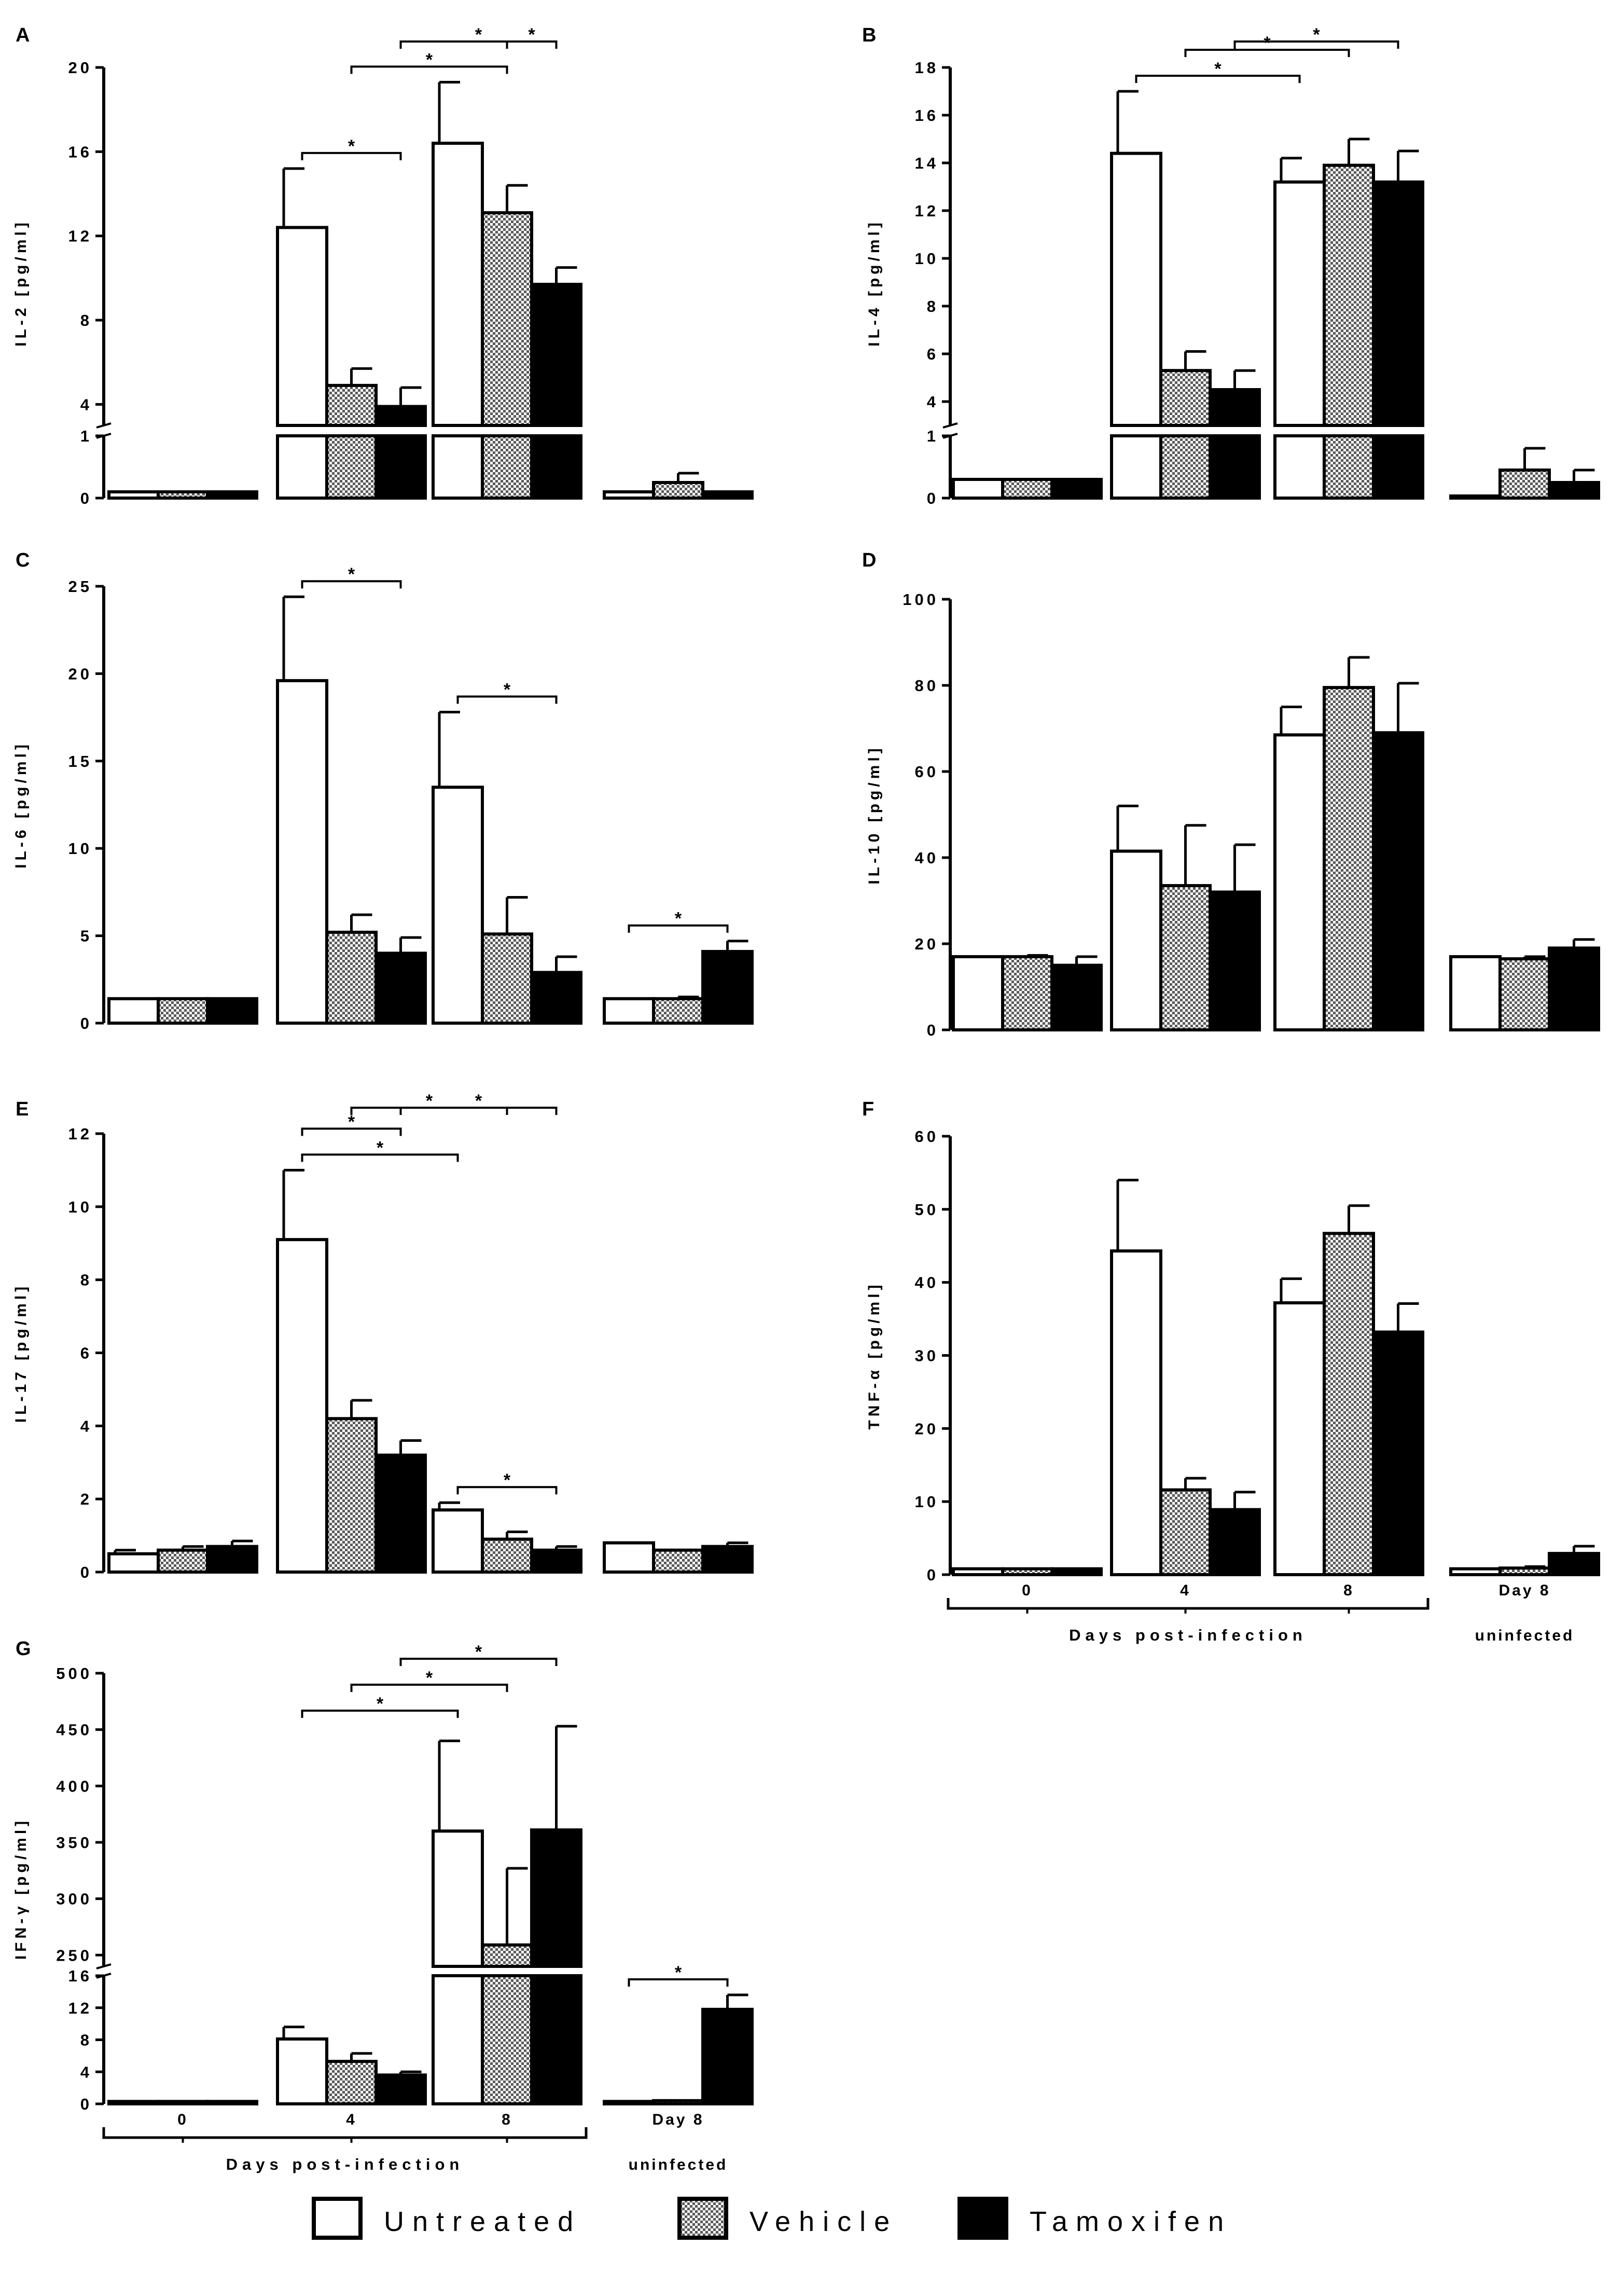 The image size is (1624, 2273). What do you see at coordinates (868, 1109) in the screenshot?
I see `panel-letter: F` at bounding box center [868, 1109].